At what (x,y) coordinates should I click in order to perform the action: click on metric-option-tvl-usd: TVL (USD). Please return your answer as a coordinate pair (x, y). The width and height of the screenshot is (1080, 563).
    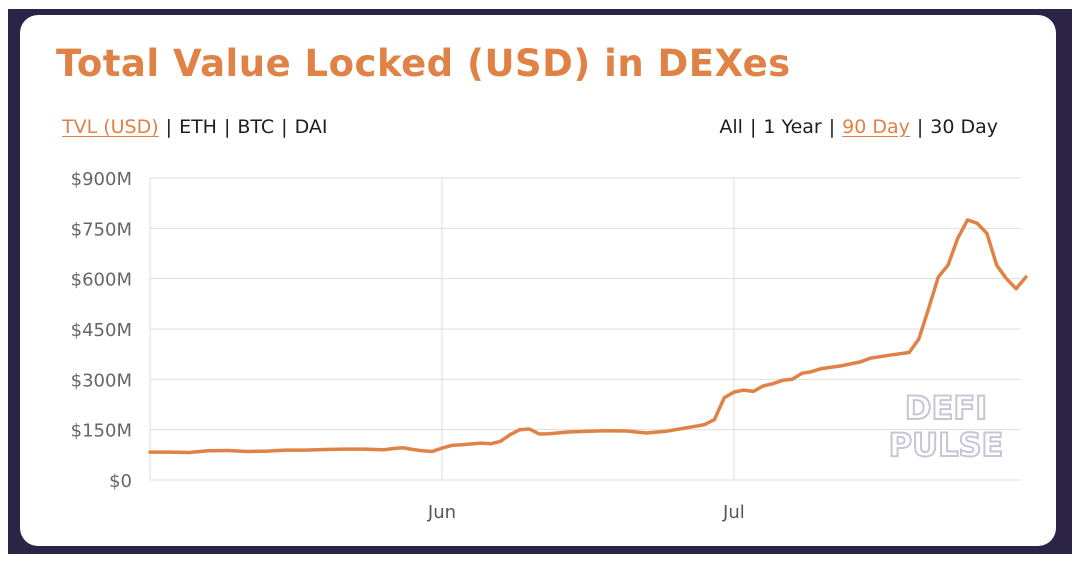
    Looking at the image, I should click on (110, 127).